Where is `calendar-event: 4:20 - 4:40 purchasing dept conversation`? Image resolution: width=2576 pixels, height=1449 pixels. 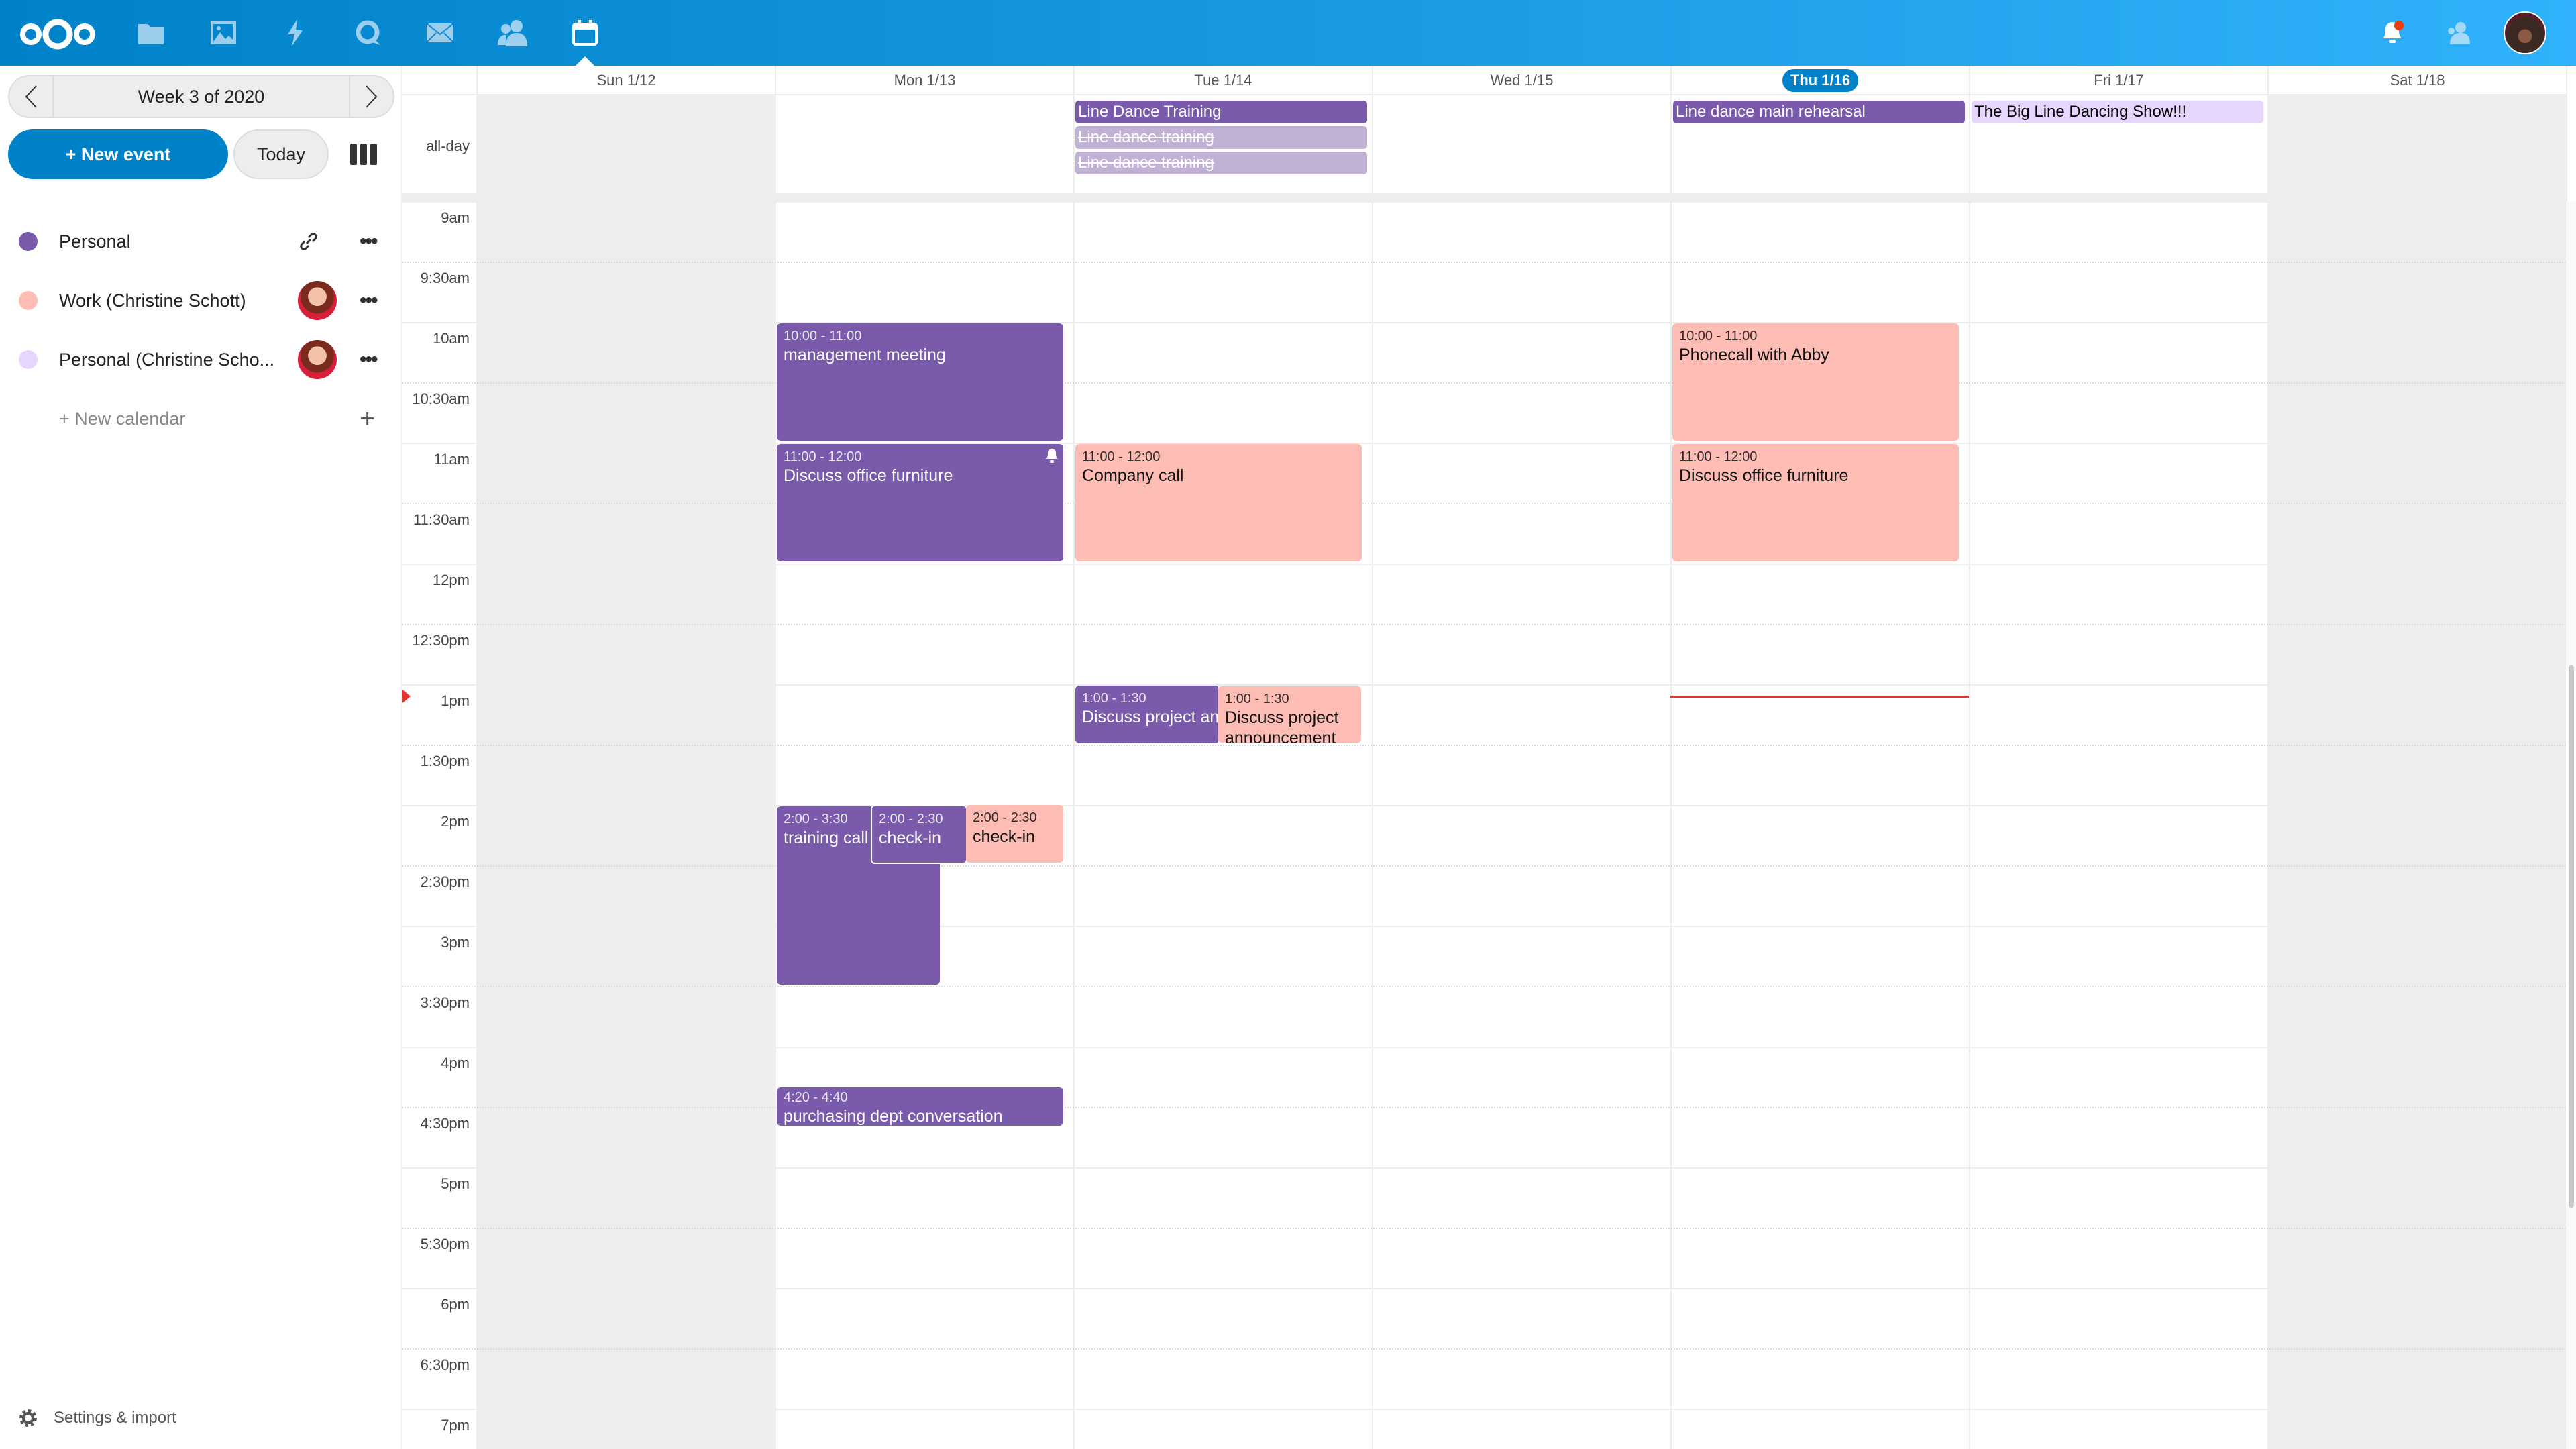 calendar-event: 4:20 - 4:40 purchasing dept conversation is located at coordinates (920, 1106).